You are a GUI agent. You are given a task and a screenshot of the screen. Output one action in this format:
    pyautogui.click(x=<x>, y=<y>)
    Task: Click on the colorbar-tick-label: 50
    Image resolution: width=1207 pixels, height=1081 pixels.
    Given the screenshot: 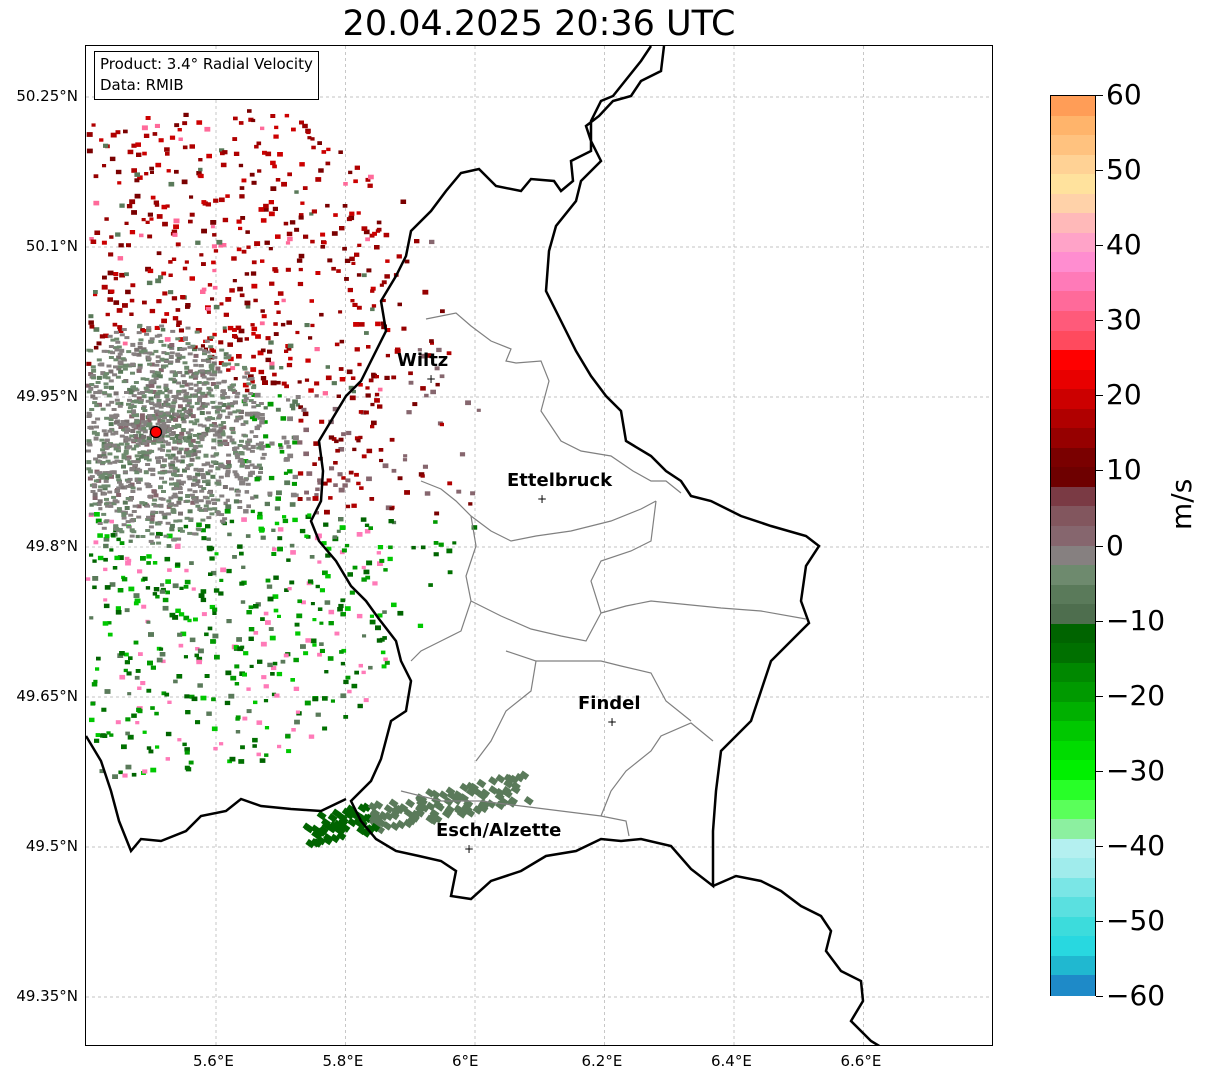 What is the action you would take?
    pyautogui.click(x=1124, y=170)
    